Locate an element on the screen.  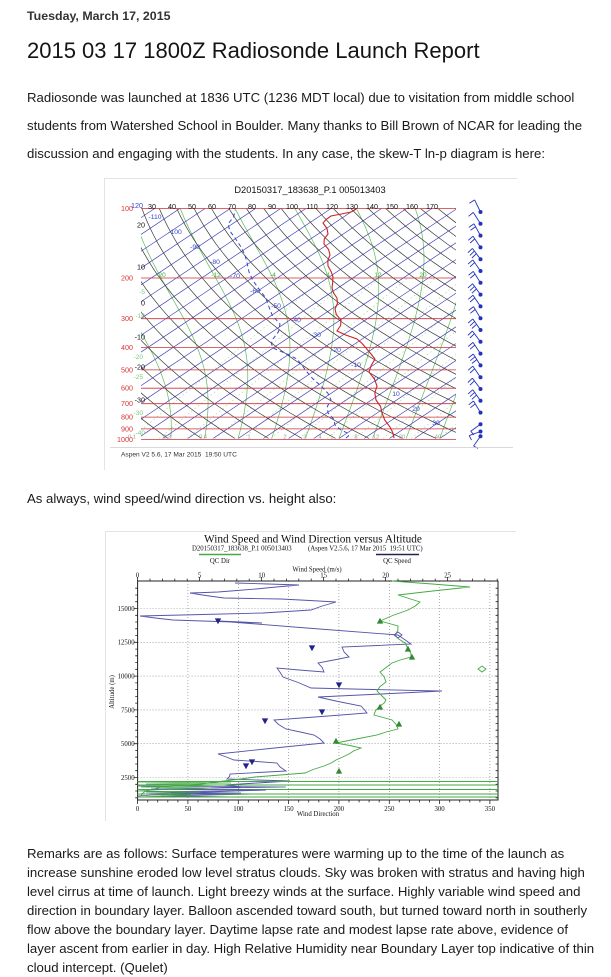
svg-text: 15 is located at coordinates (323, 576).